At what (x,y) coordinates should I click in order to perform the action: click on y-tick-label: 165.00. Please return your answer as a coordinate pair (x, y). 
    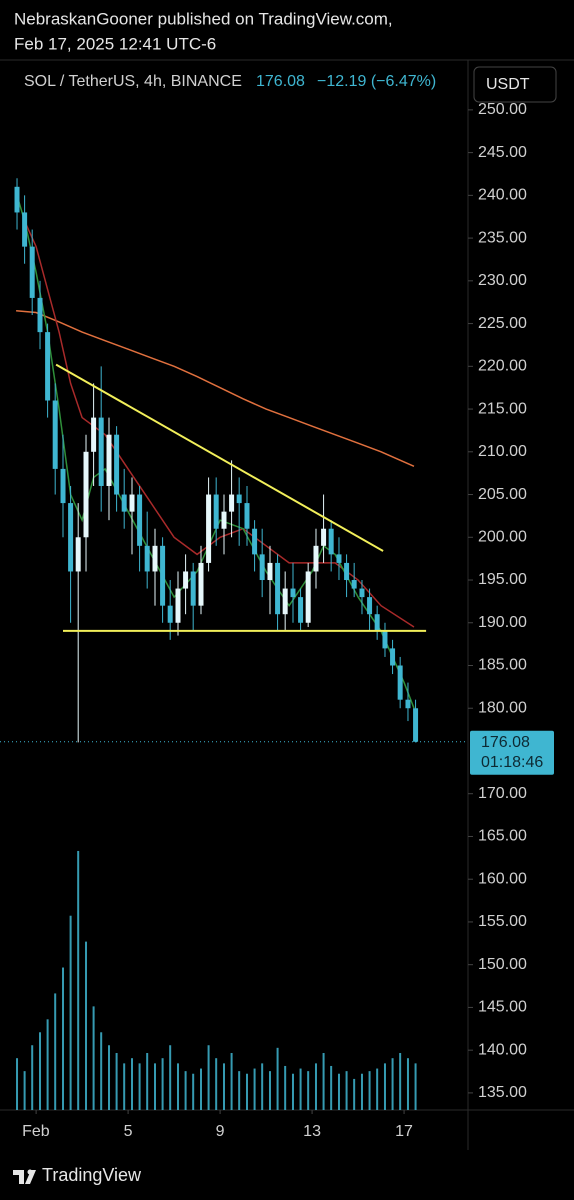
    Looking at the image, I should click on (502, 836).